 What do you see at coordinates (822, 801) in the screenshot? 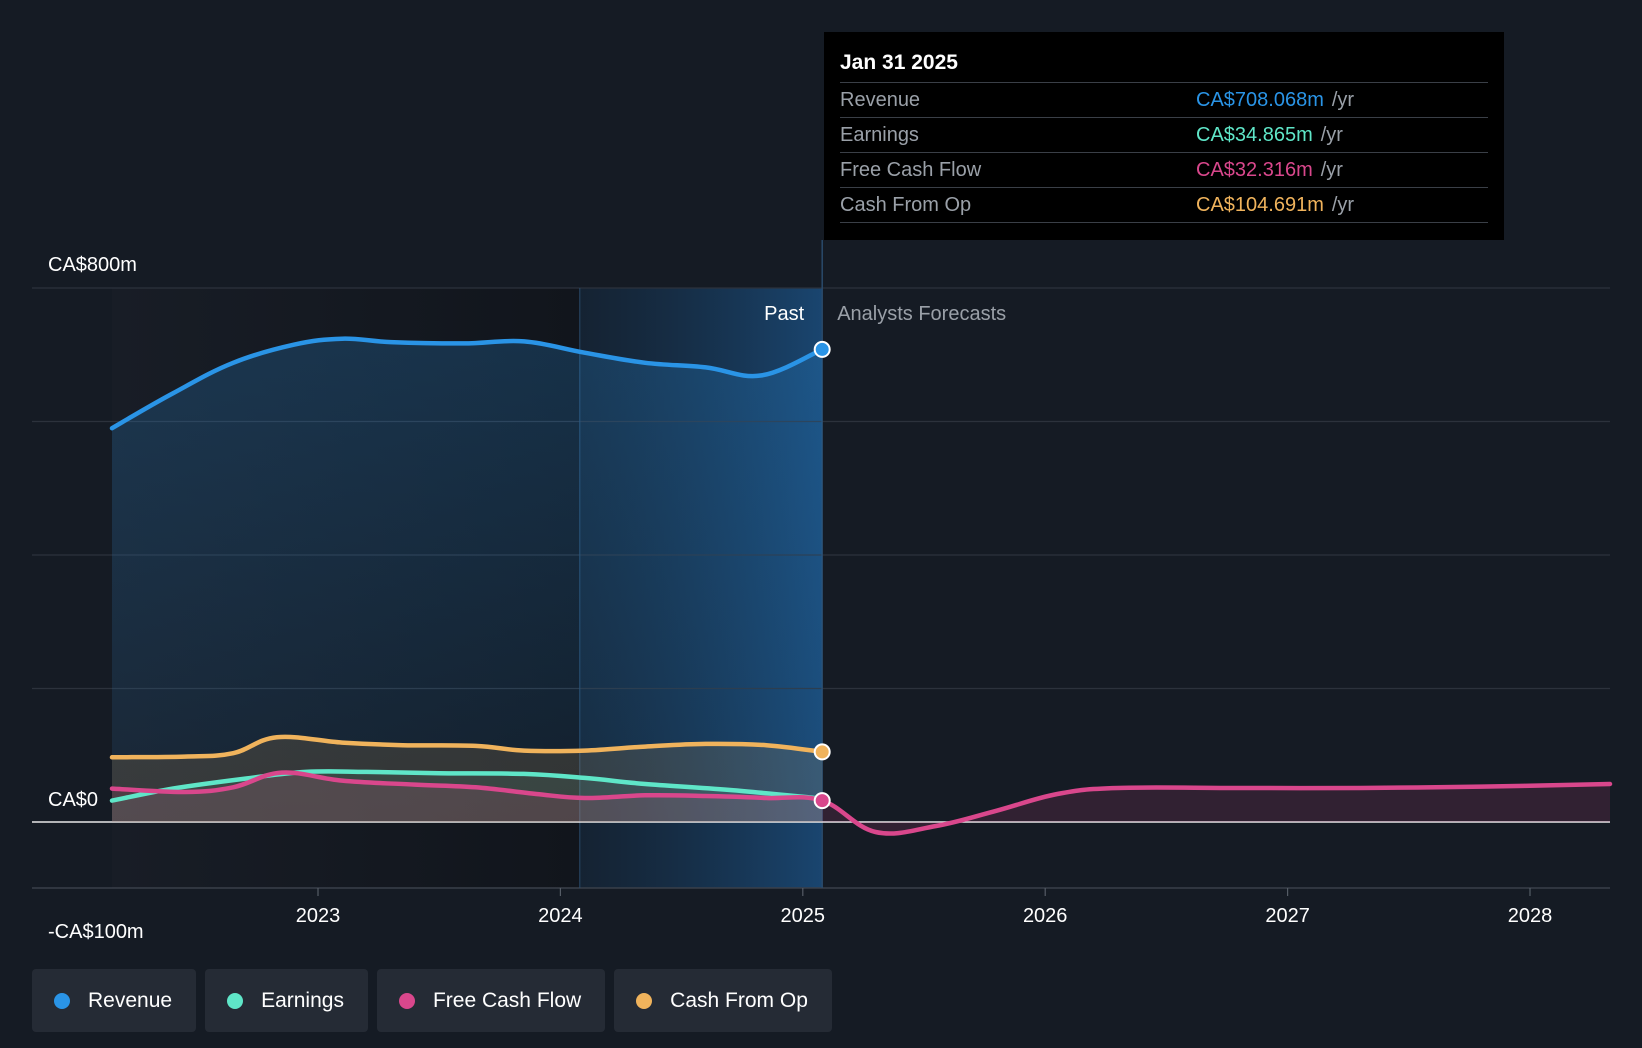
I see `free-cash-flow-marker` at bounding box center [822, 801].